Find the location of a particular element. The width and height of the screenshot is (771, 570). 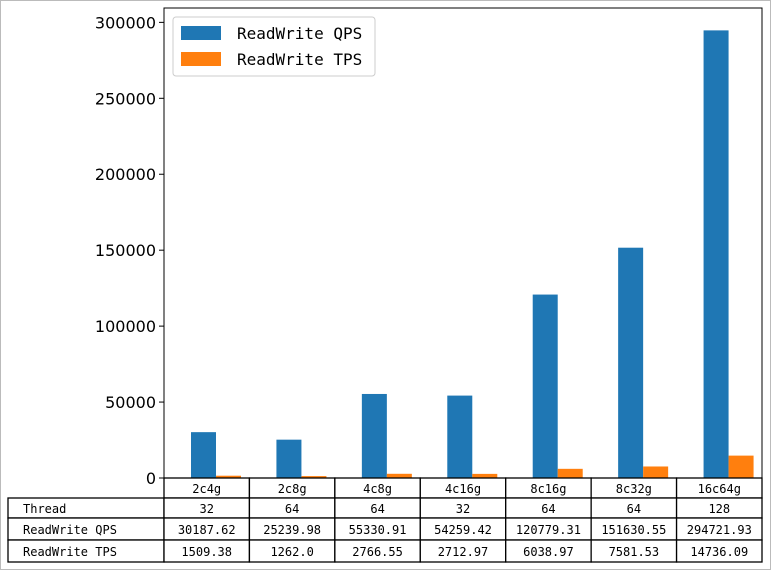

table-cell-value: 7581.53 is located at coordinates (634, 552).